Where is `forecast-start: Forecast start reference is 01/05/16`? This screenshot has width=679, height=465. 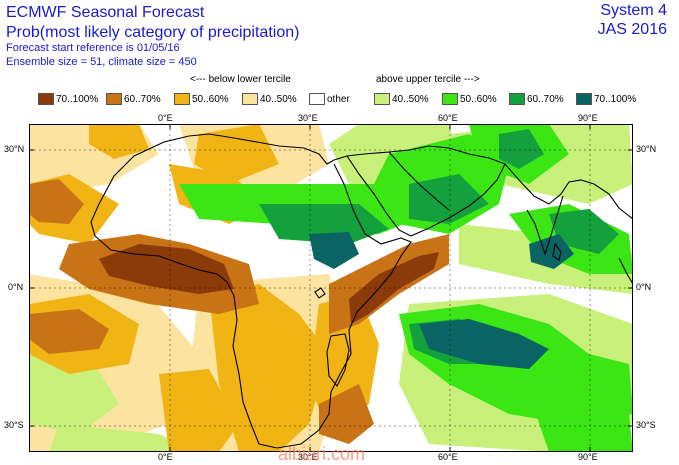 forecast-start: Forecast start reference is 01/05/16 is located at coordinates (93, 48).